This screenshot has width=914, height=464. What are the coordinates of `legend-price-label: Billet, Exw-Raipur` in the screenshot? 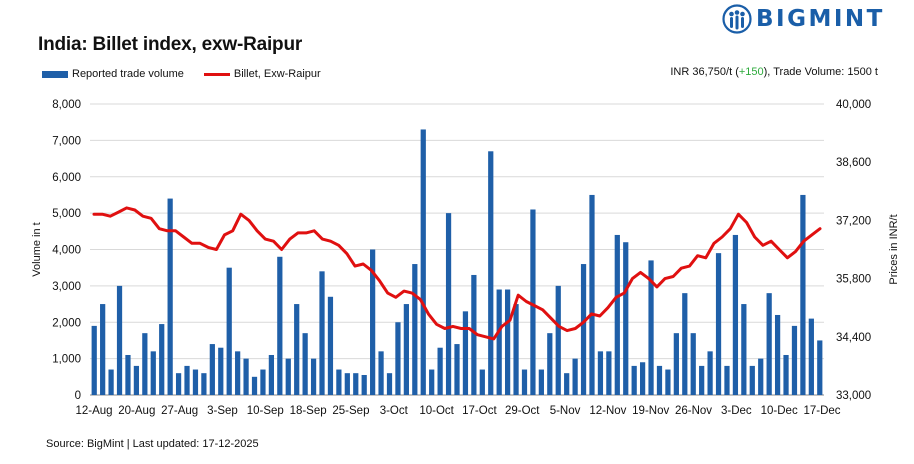 It's located at (277, 74).